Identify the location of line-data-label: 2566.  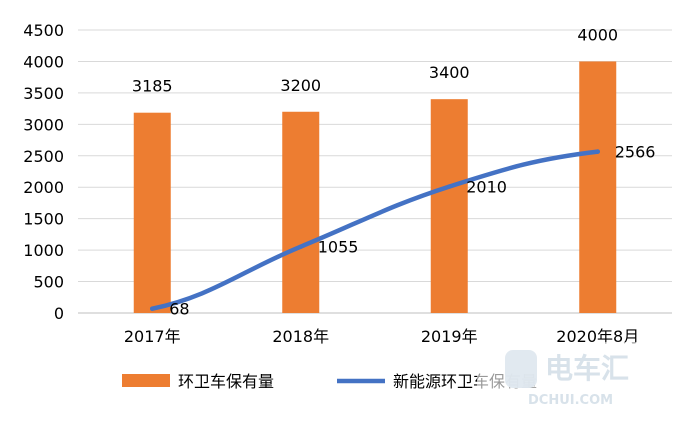
(635, 152).